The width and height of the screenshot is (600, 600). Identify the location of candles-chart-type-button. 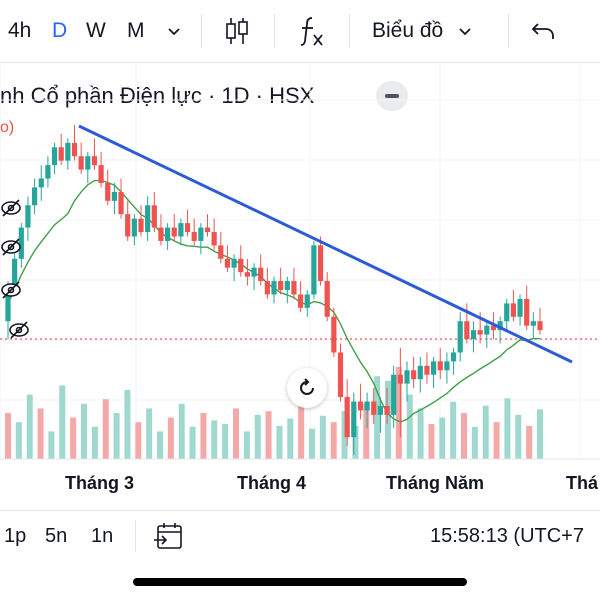
(237, 31).